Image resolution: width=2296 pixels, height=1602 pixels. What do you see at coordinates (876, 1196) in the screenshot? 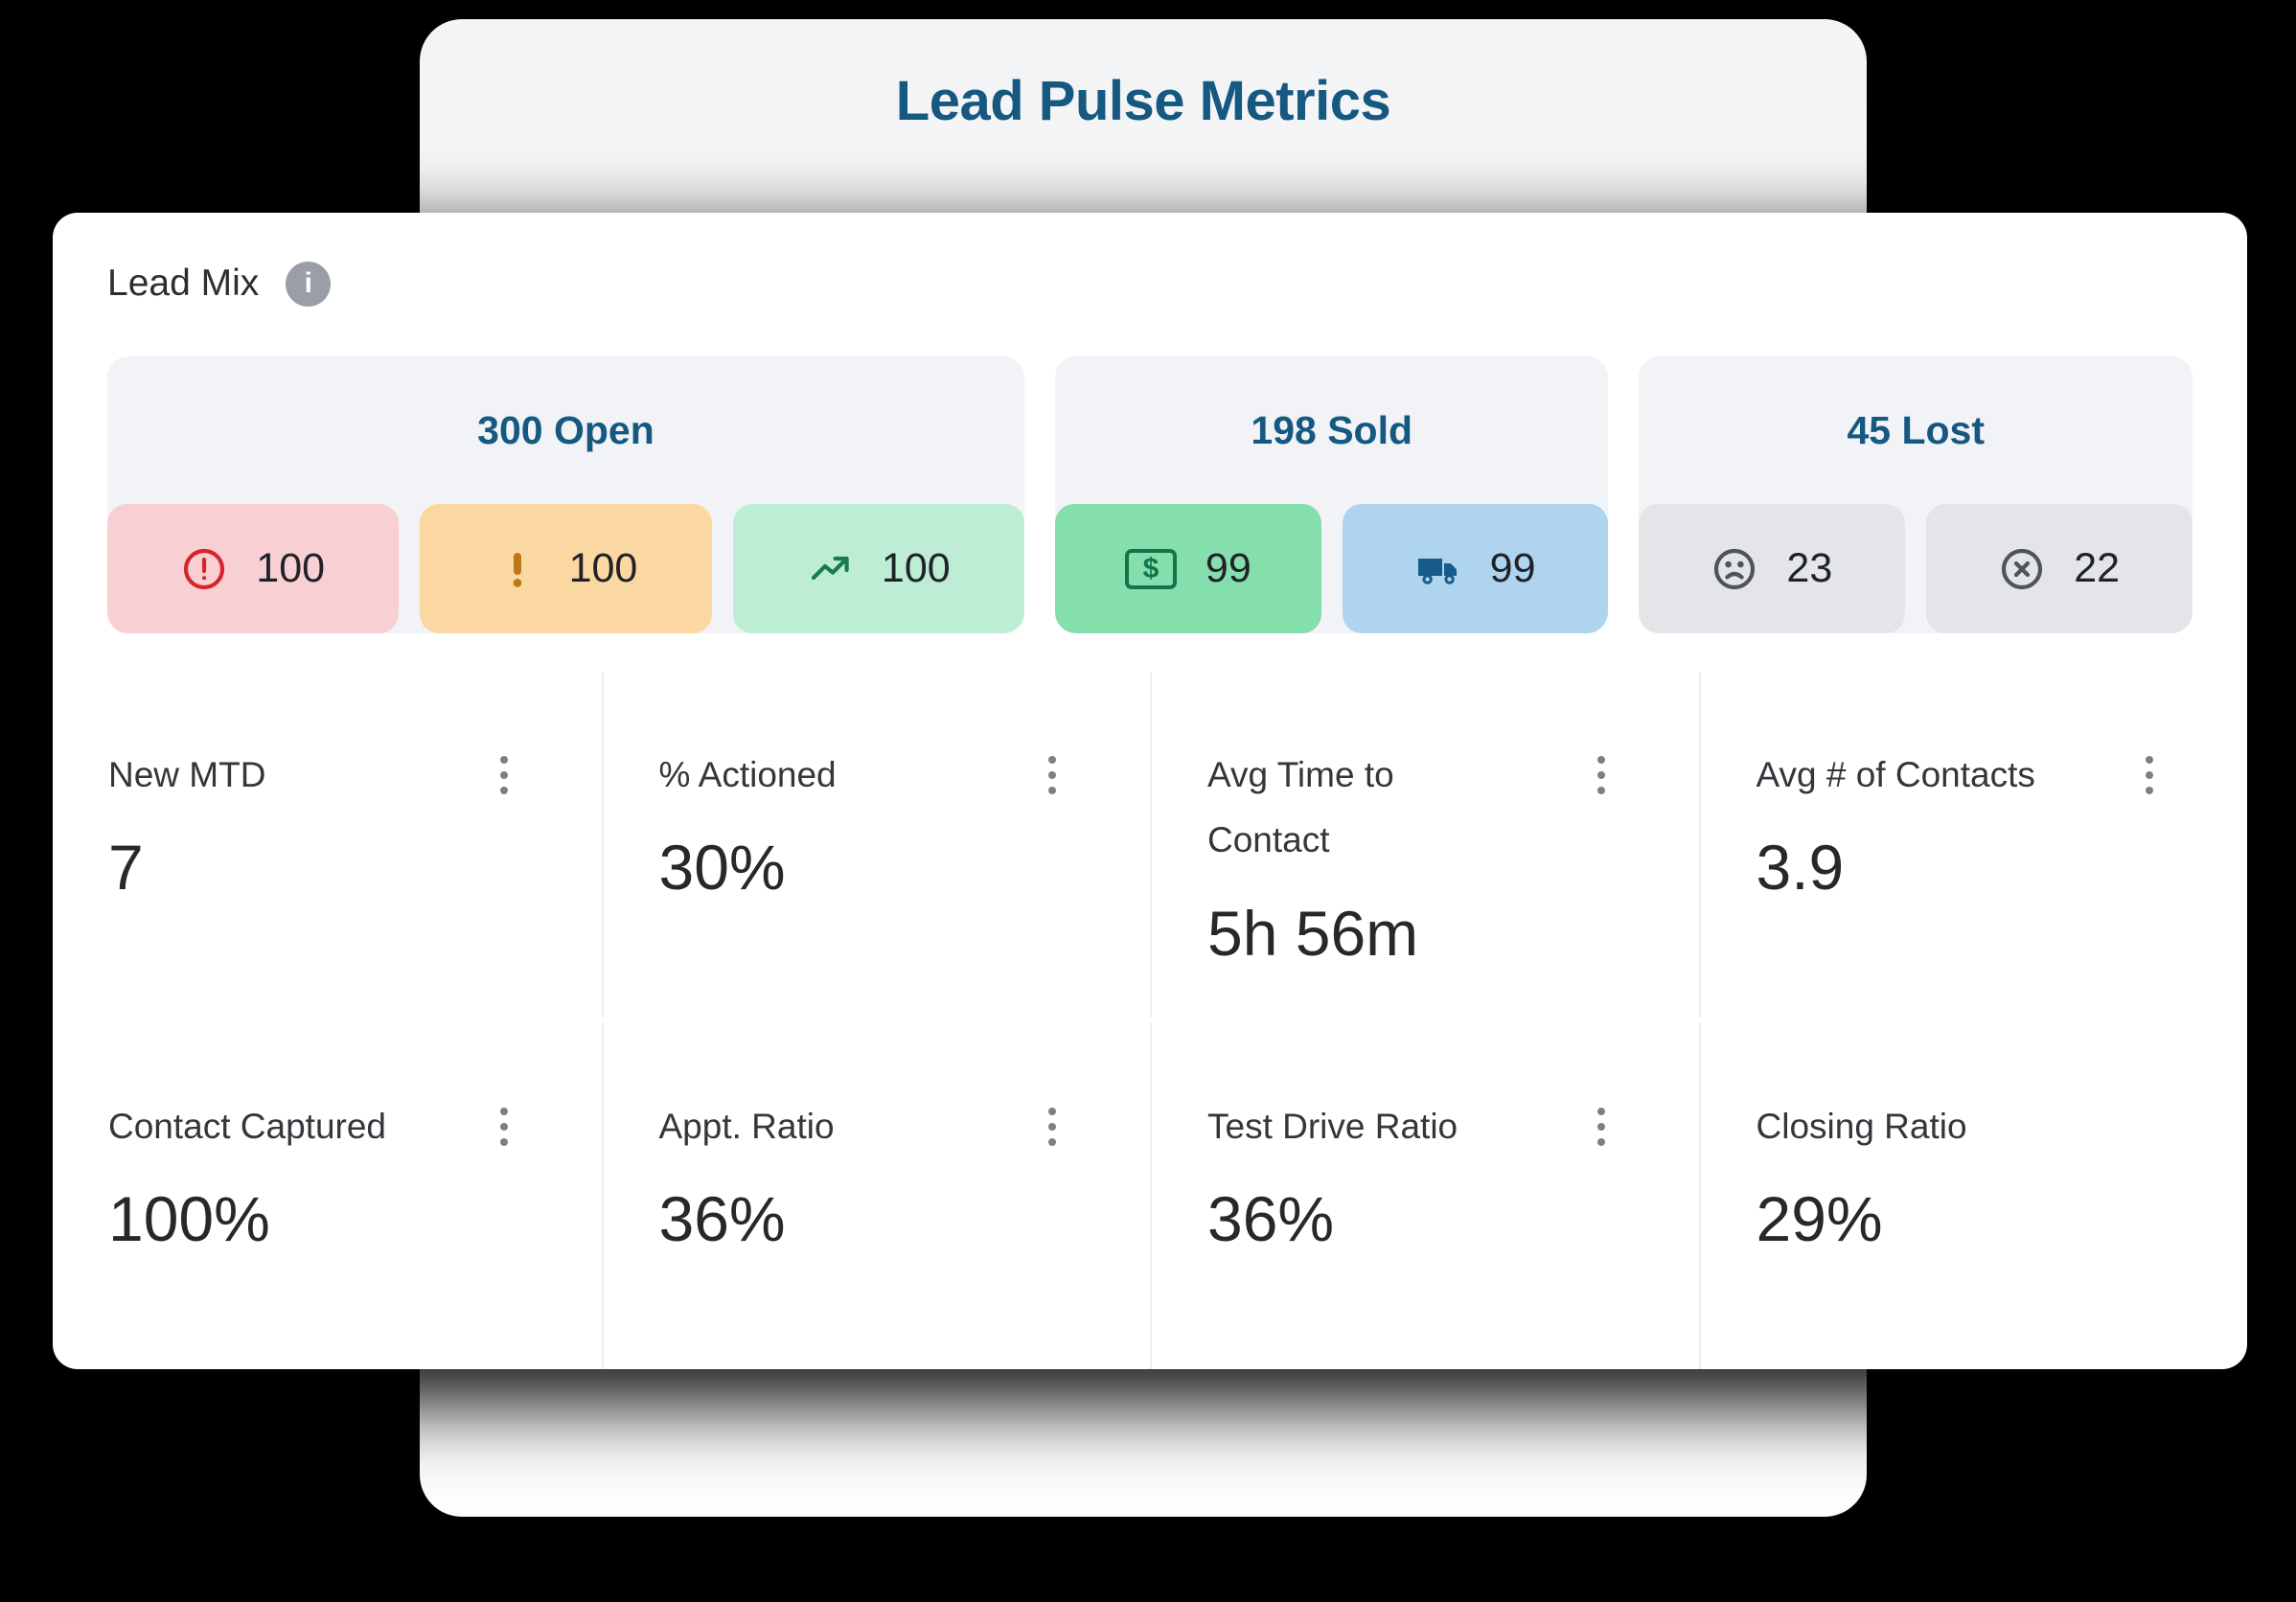
I see `metric-cell: Appt. Ratio 36%` at bounding box center [876, 1196].